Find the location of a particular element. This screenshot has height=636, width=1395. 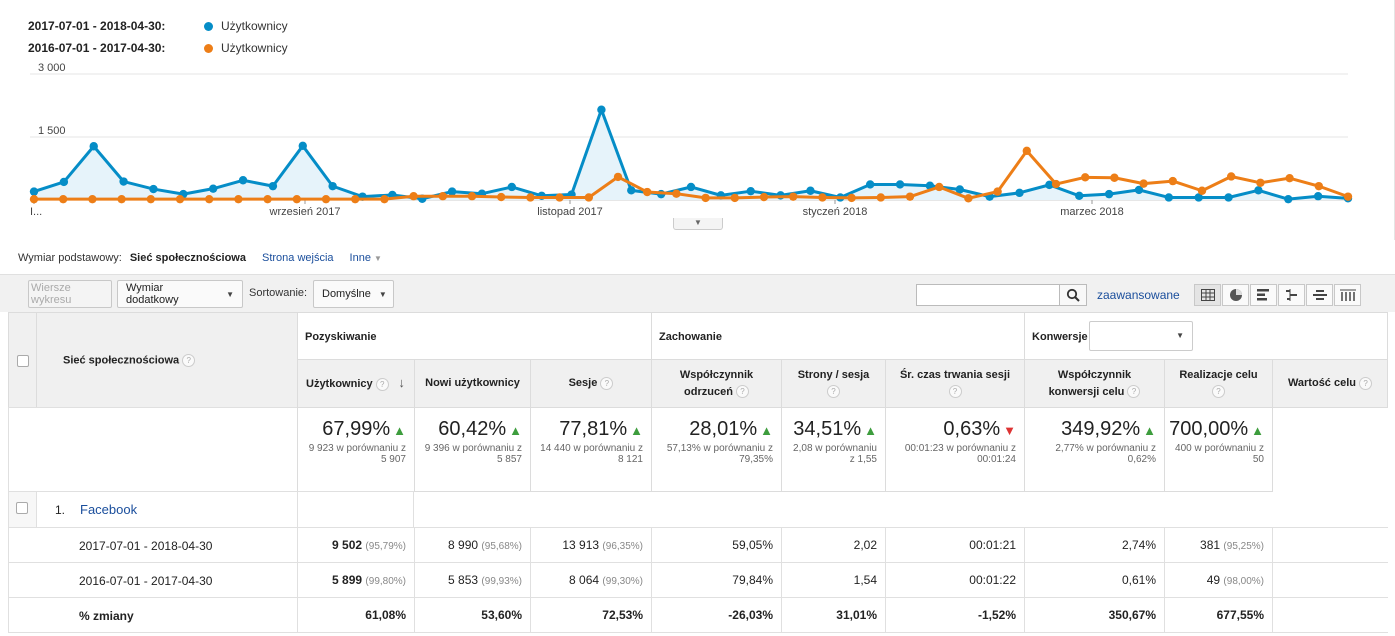

summary-cell: 60,42% ▲ 9 396 w porównaniu z 5 857 is located at coordinates (472, 449).